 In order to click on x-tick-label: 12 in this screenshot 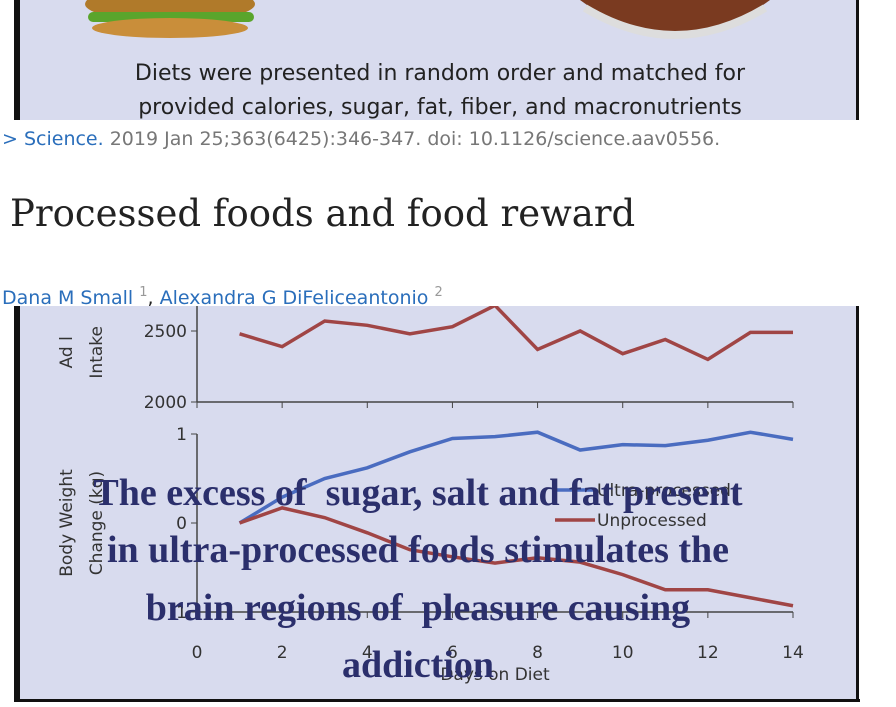, I will do `click(708, 653)`.